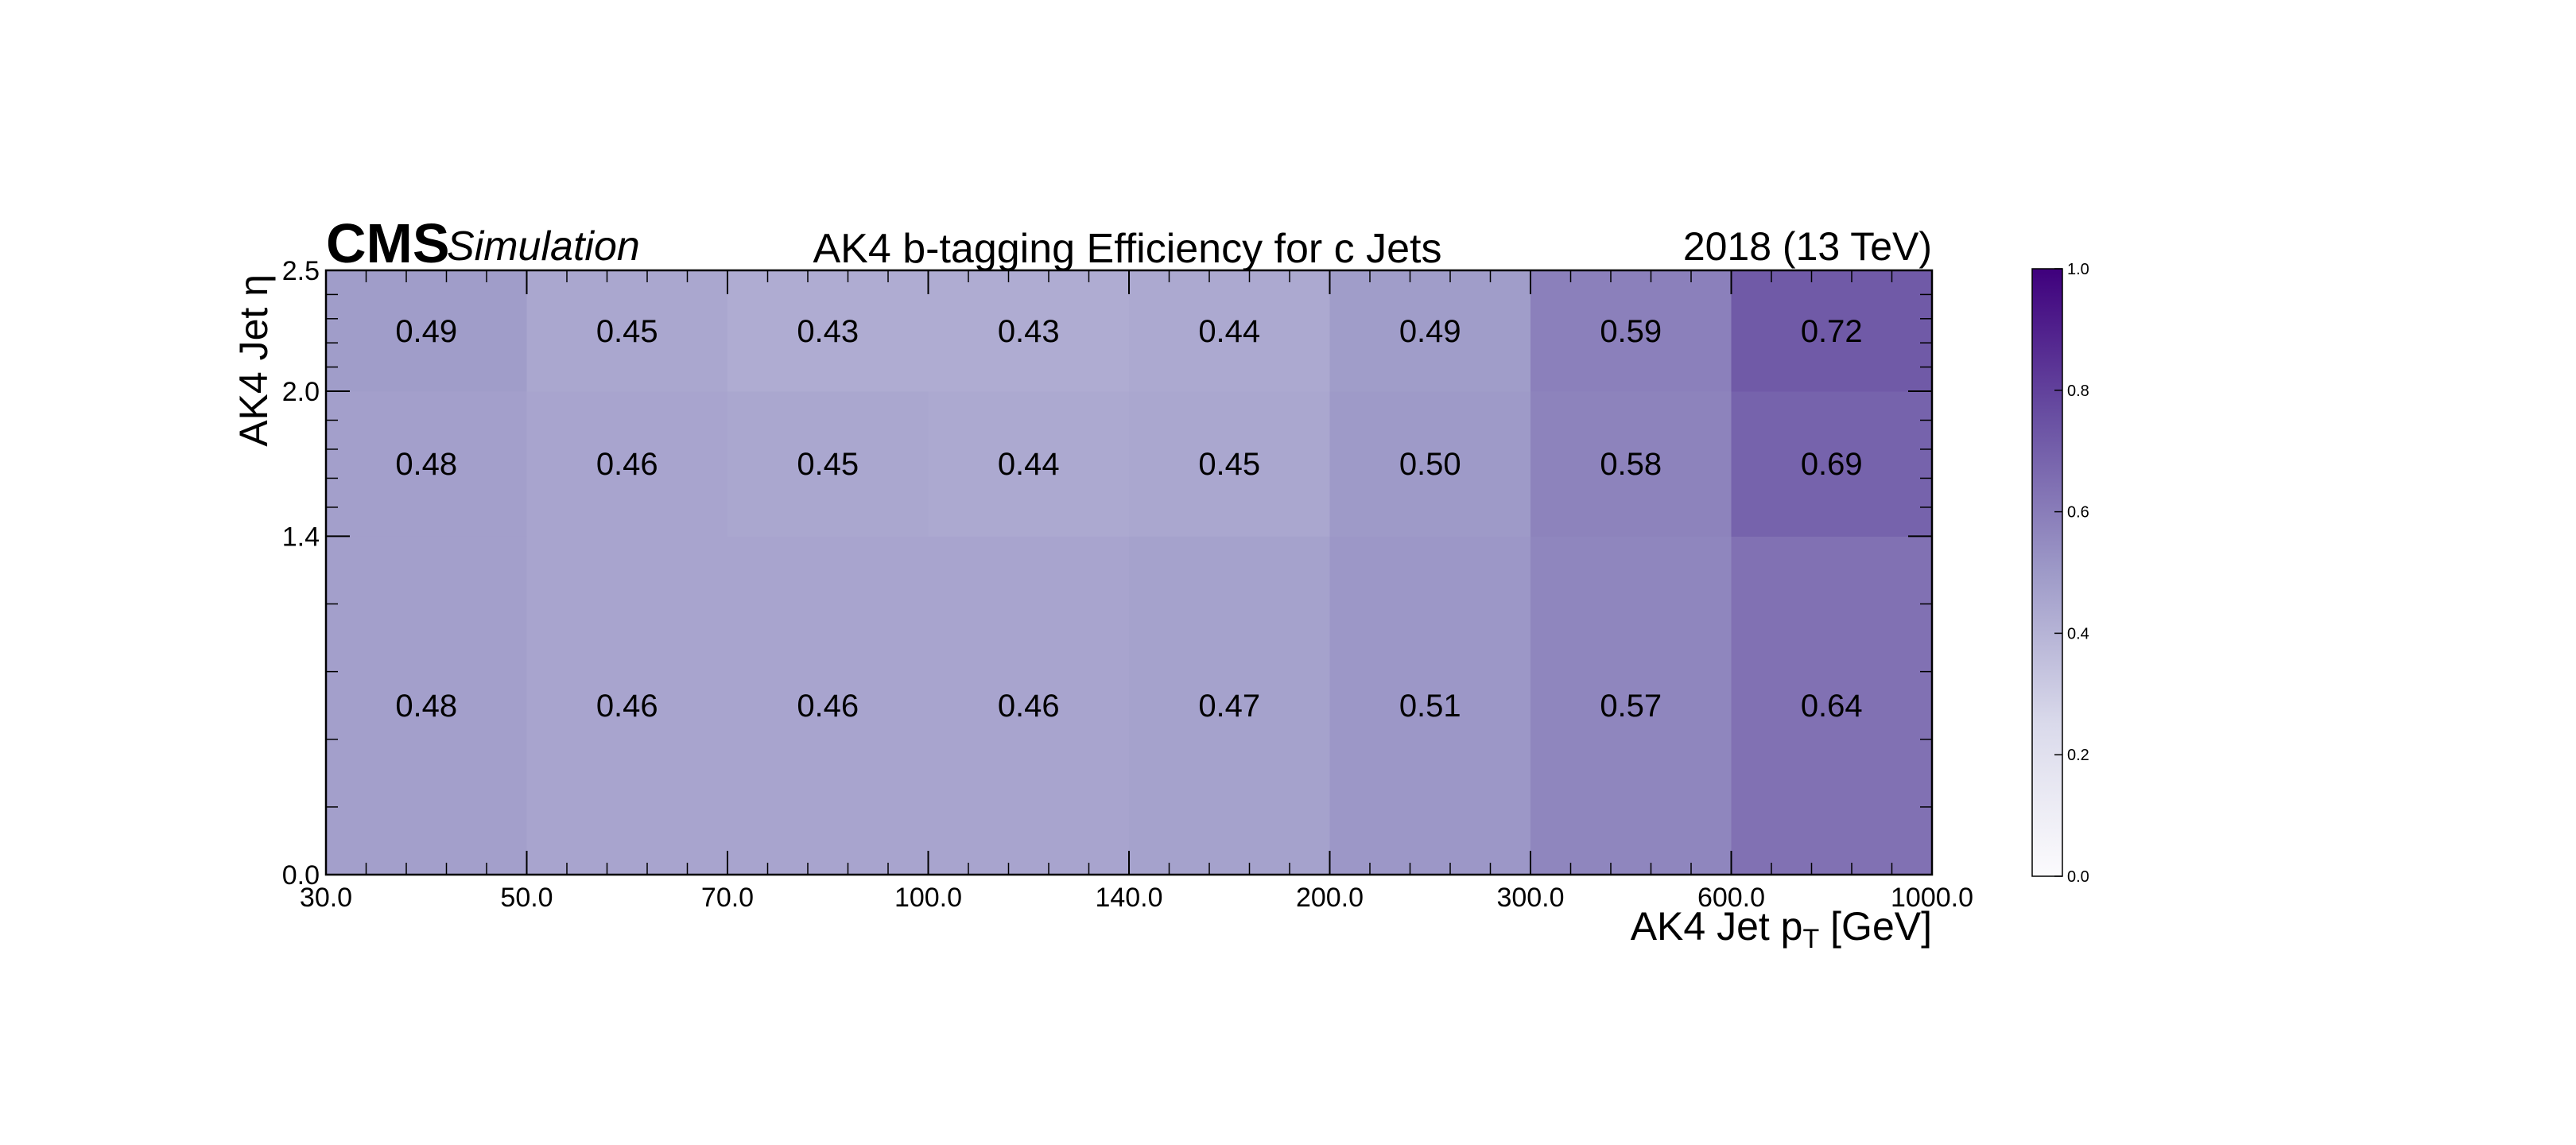 This screenshot has width=2576, height=1145. I want to click on y-axis-title: AK4 Jet η, so click(253, 360).